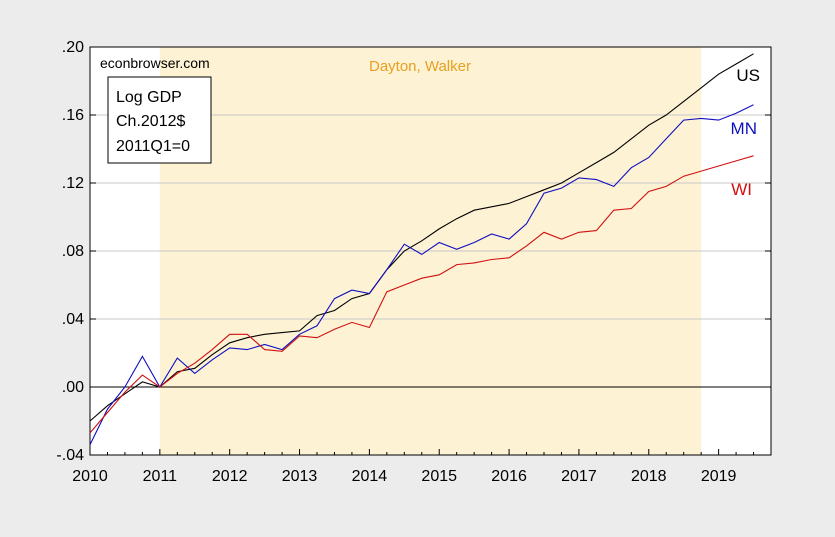 This screenshot has width=835, height=537. I want to click on y-tick-label: .04, so click(73, 319).